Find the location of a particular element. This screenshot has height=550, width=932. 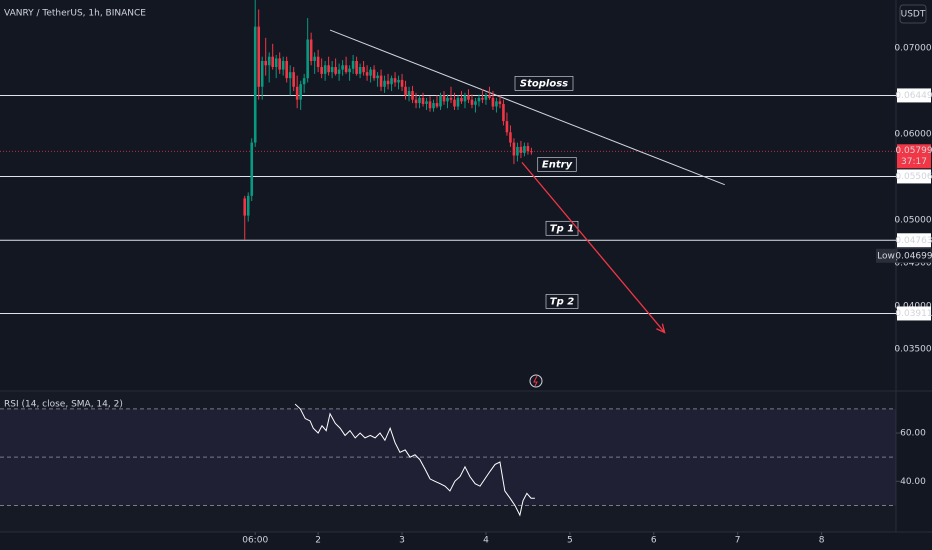

current-price: 0.05799 is located at coordinates (913, 151).